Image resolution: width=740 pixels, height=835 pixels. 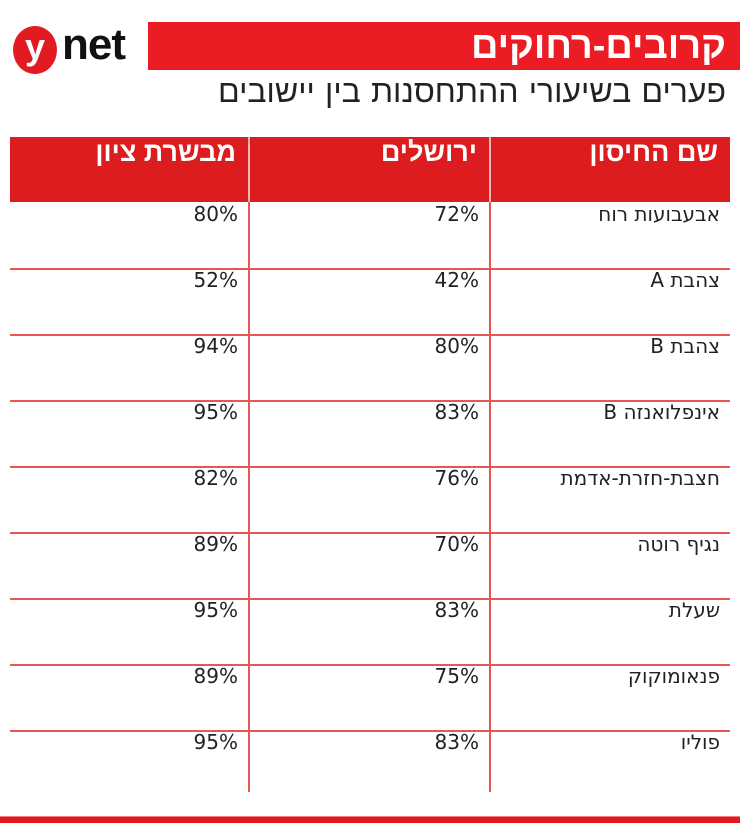 What do you see at coordinates (661, 412) in the screenshot?
I see `cell-vaccine: אינפלואנזה B` at bounding box center [661, 412].